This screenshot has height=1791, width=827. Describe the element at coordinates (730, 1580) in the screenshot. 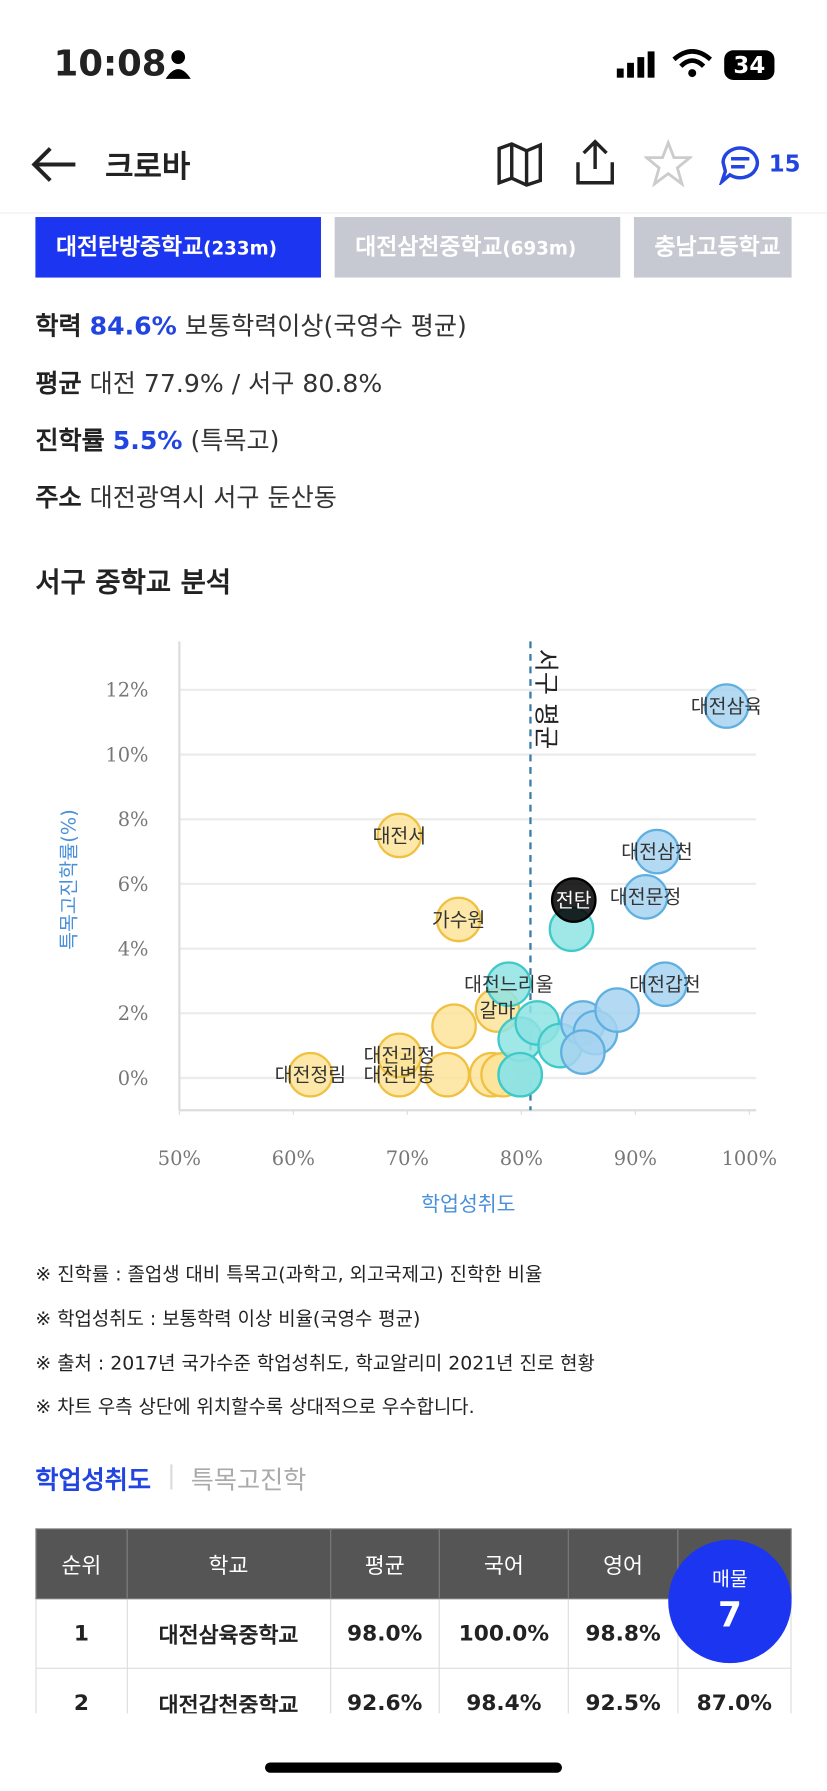

I see `listing-label: 매물` at that location.